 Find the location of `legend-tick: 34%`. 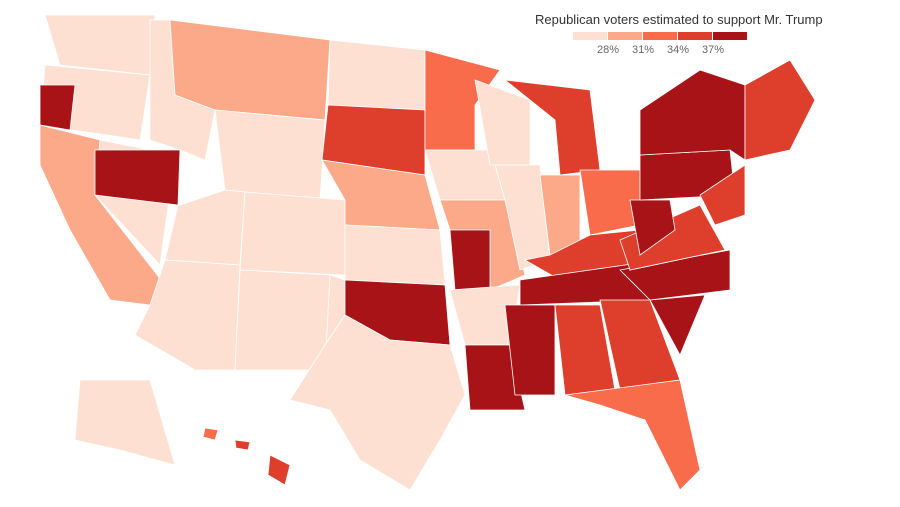

legend-tick: 34% is located at coordinates (678, 50).